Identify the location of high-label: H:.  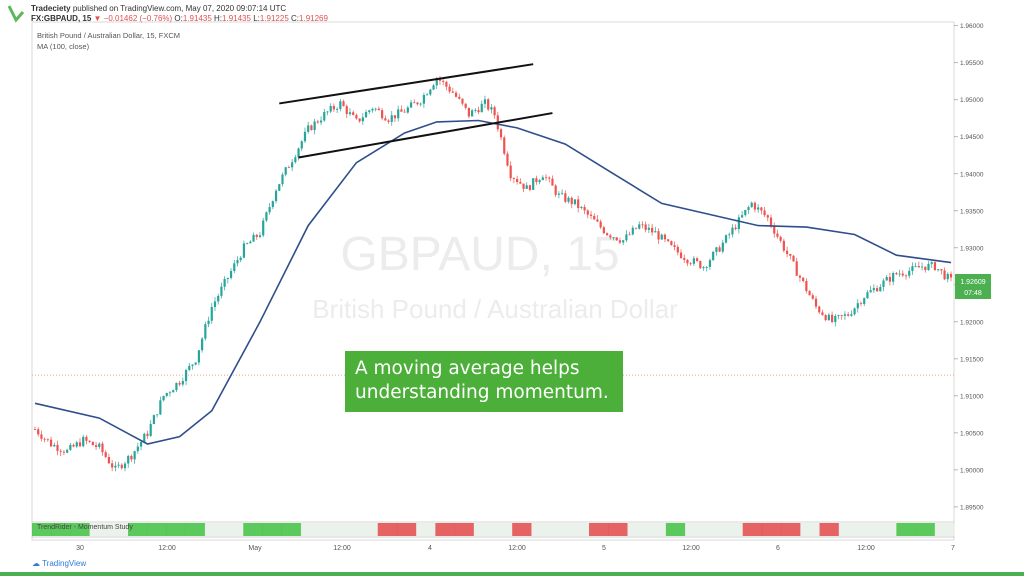
(218, 18).